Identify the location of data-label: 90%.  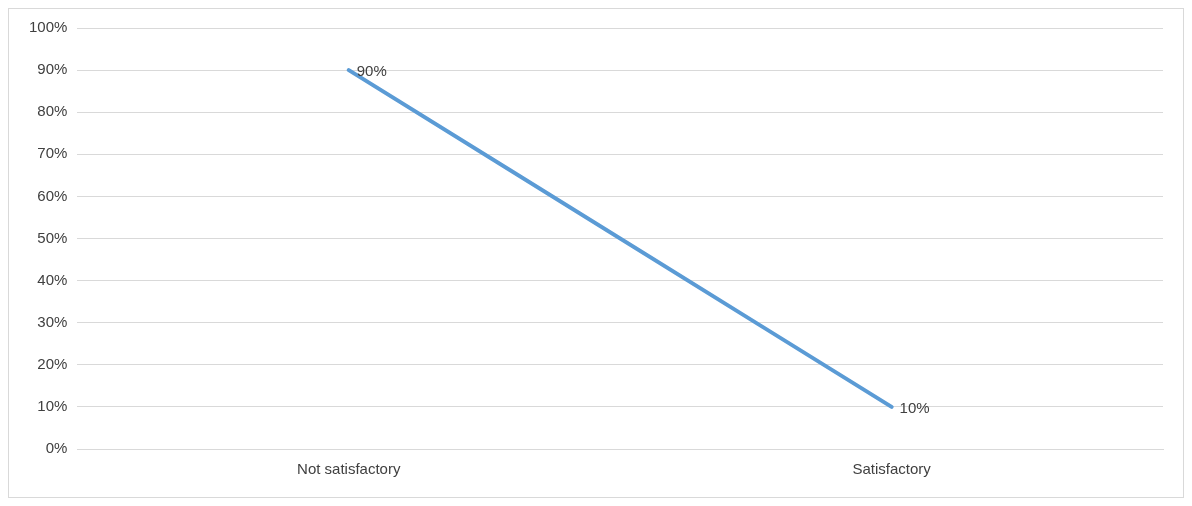
(371, 71).